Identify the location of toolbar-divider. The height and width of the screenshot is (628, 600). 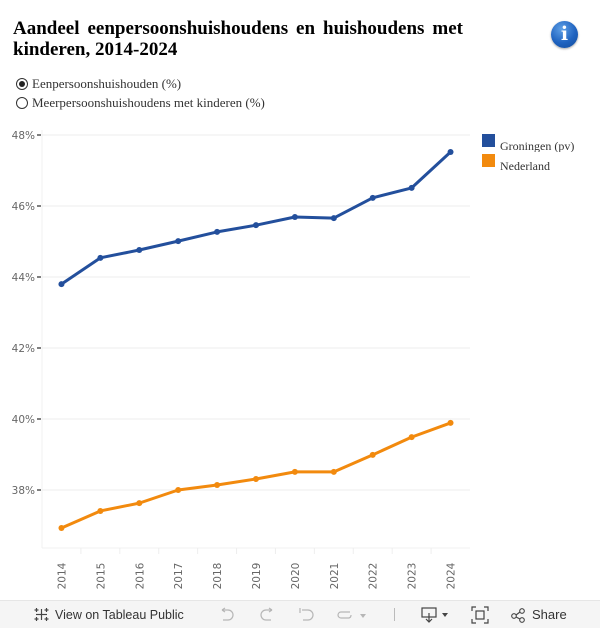
(394, 614).